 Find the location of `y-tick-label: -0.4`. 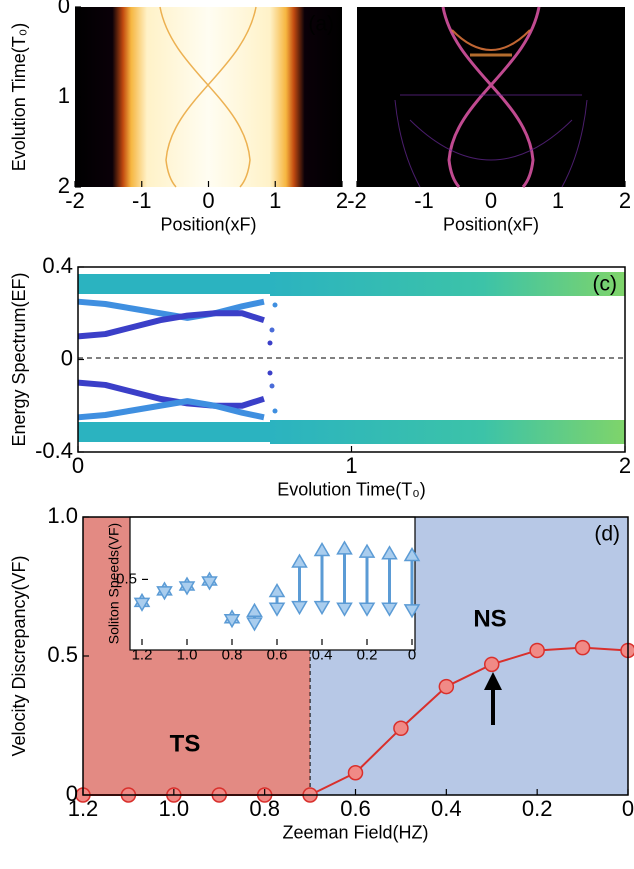

y-tick-label: -0.4 is located at coordinates (54, 450).